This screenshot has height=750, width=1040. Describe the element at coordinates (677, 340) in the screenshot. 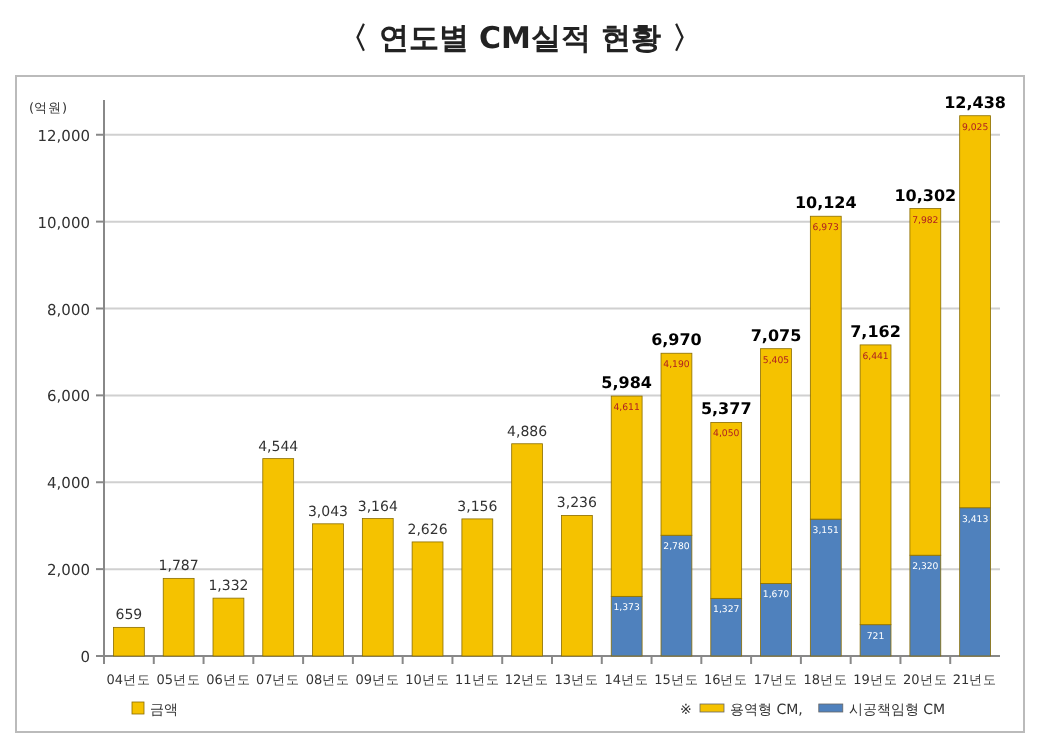

I see `total-label: 6,970` at that location.